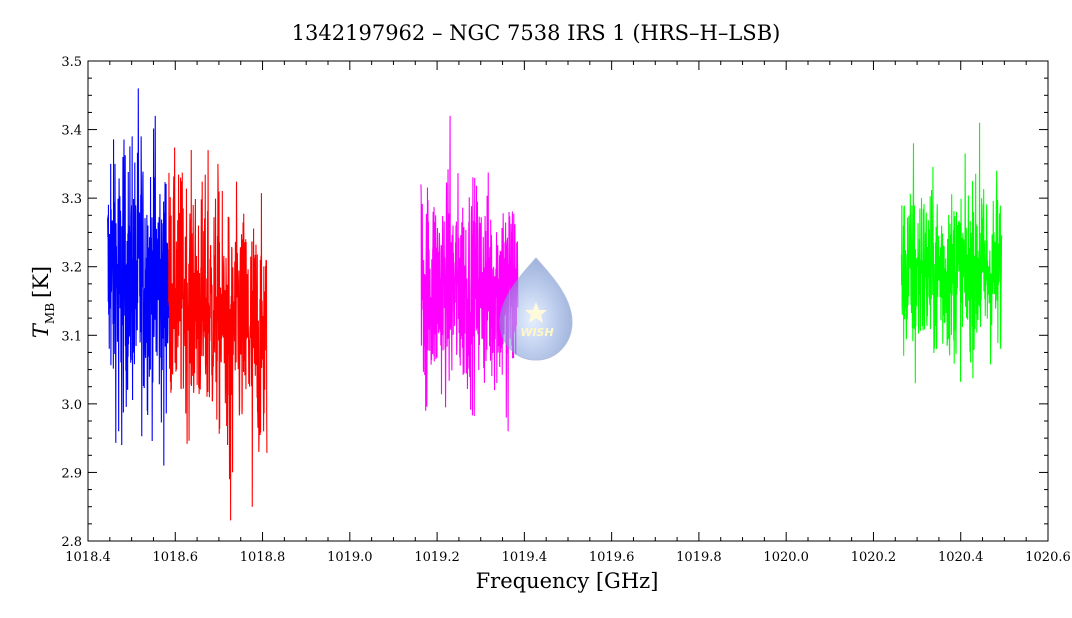 The image size is (1072, 618). What do you see at coordinates (71, 542) in the screenshot?
I see `y-tick-label: 2.8` at bounding box center [71, 542].